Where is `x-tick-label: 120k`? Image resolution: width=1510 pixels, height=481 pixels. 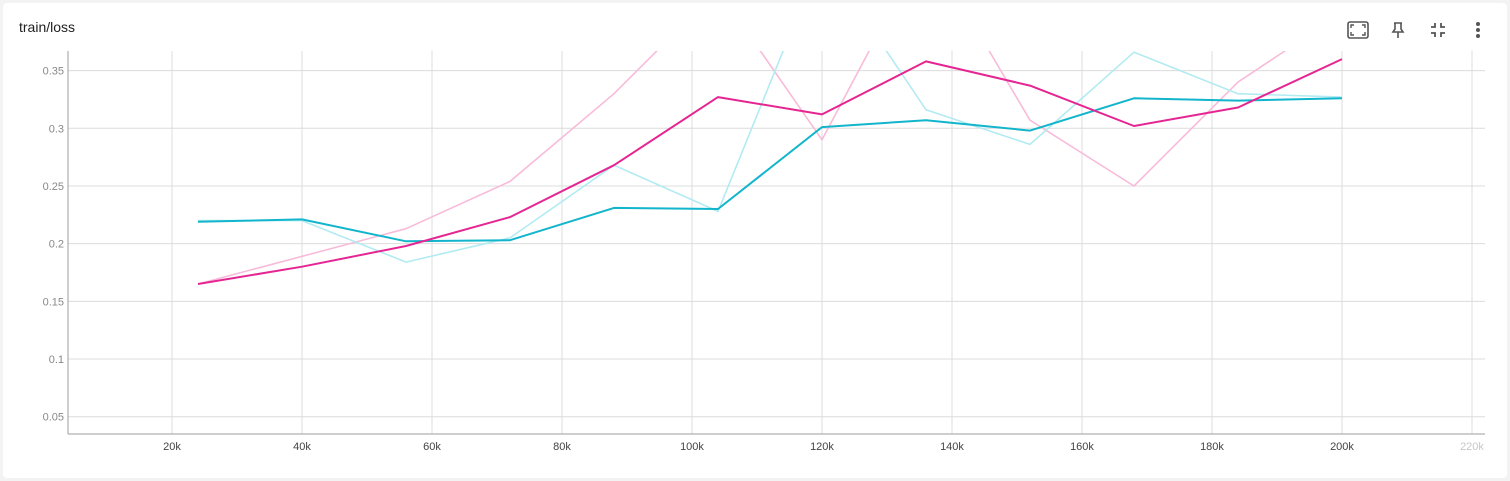
x-tick-label: 120k is located at coordinates (822, 447).